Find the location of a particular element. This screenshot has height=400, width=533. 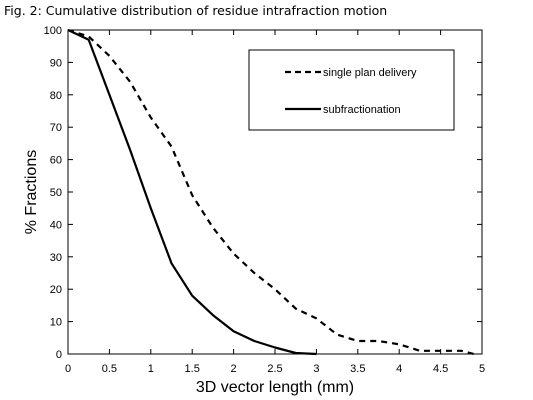

y-tick-label: 70 is located at coordinates (56, 128).